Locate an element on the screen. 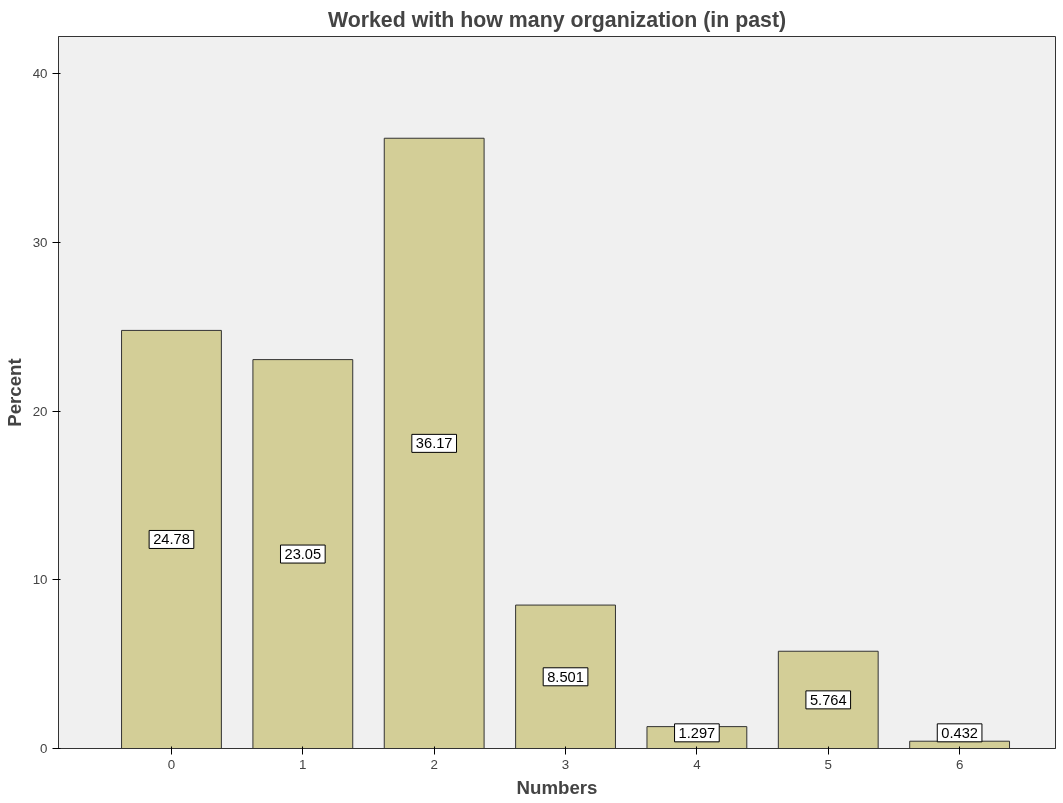 The image size is (1063, 803). x-tick-label: 2 is located at coordinates (434, 764).